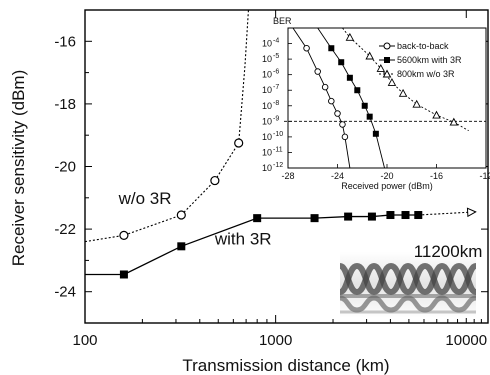 The image size is (490, 375). Describe the element at coordinates (387, 60) in the screenshot. I see `legend-marker-square` at that location.